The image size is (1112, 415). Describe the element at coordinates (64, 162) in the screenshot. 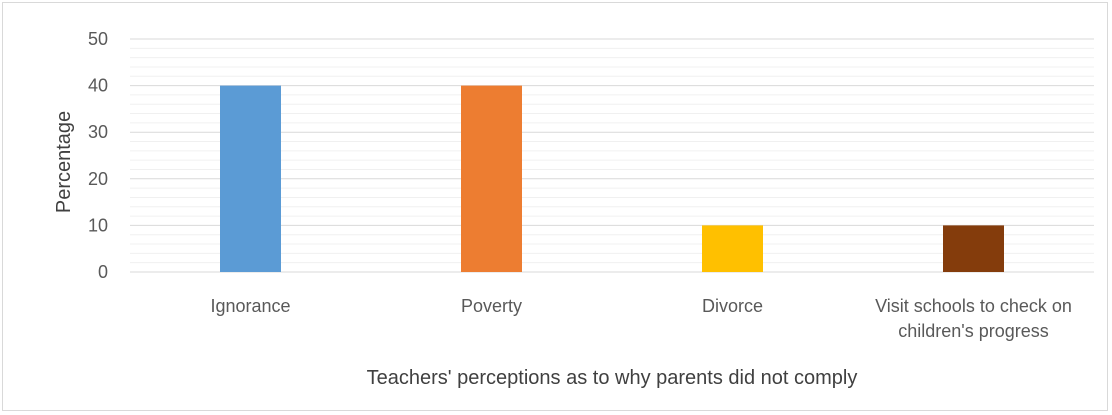

I see `y-axis-title: Percentage` at that location.